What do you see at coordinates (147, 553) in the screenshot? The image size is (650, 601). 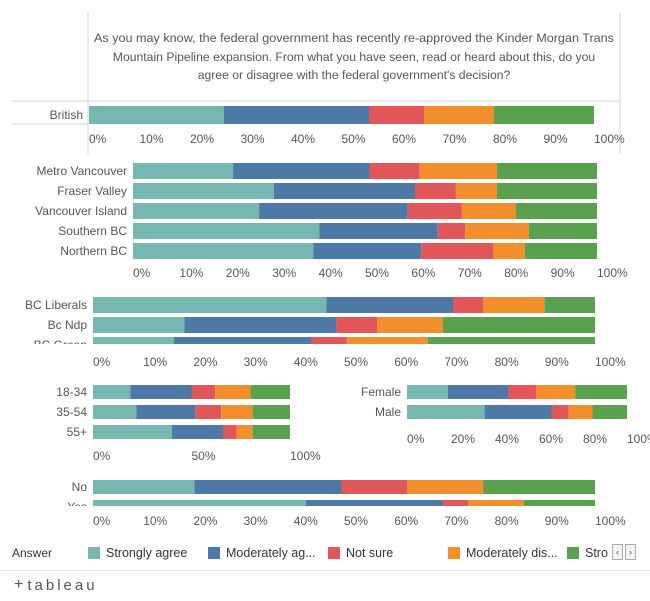 I see `legend-label: Strongly agree` at bounding box center [147, 553].